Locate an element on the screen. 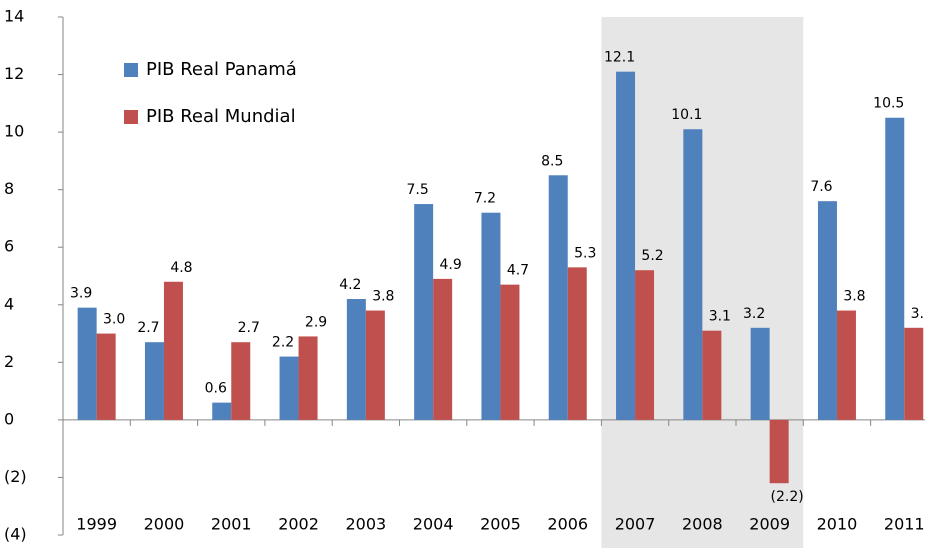  value-label: 8.5 is located at coordinates (552, 161).